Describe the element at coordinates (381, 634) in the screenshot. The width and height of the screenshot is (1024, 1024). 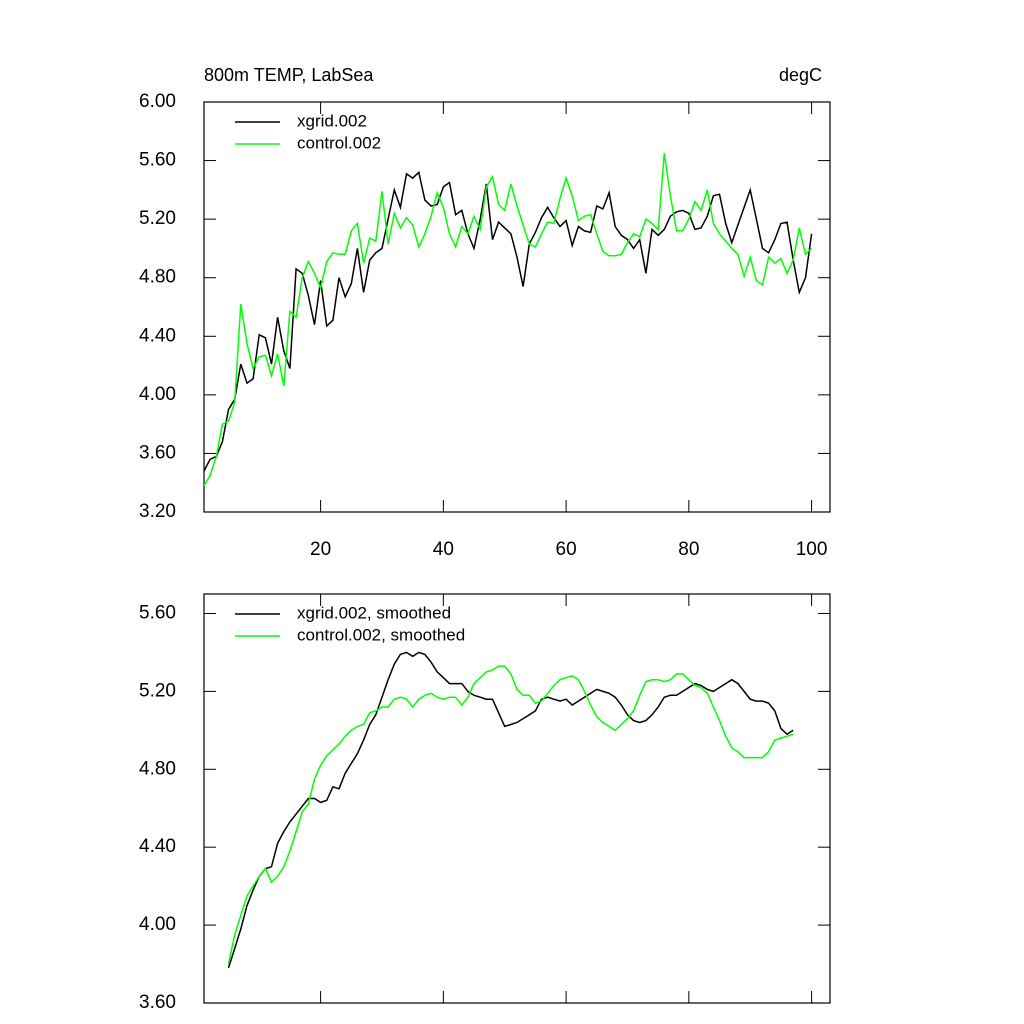
I see `legend-label: control.002, smoothed` at that location.